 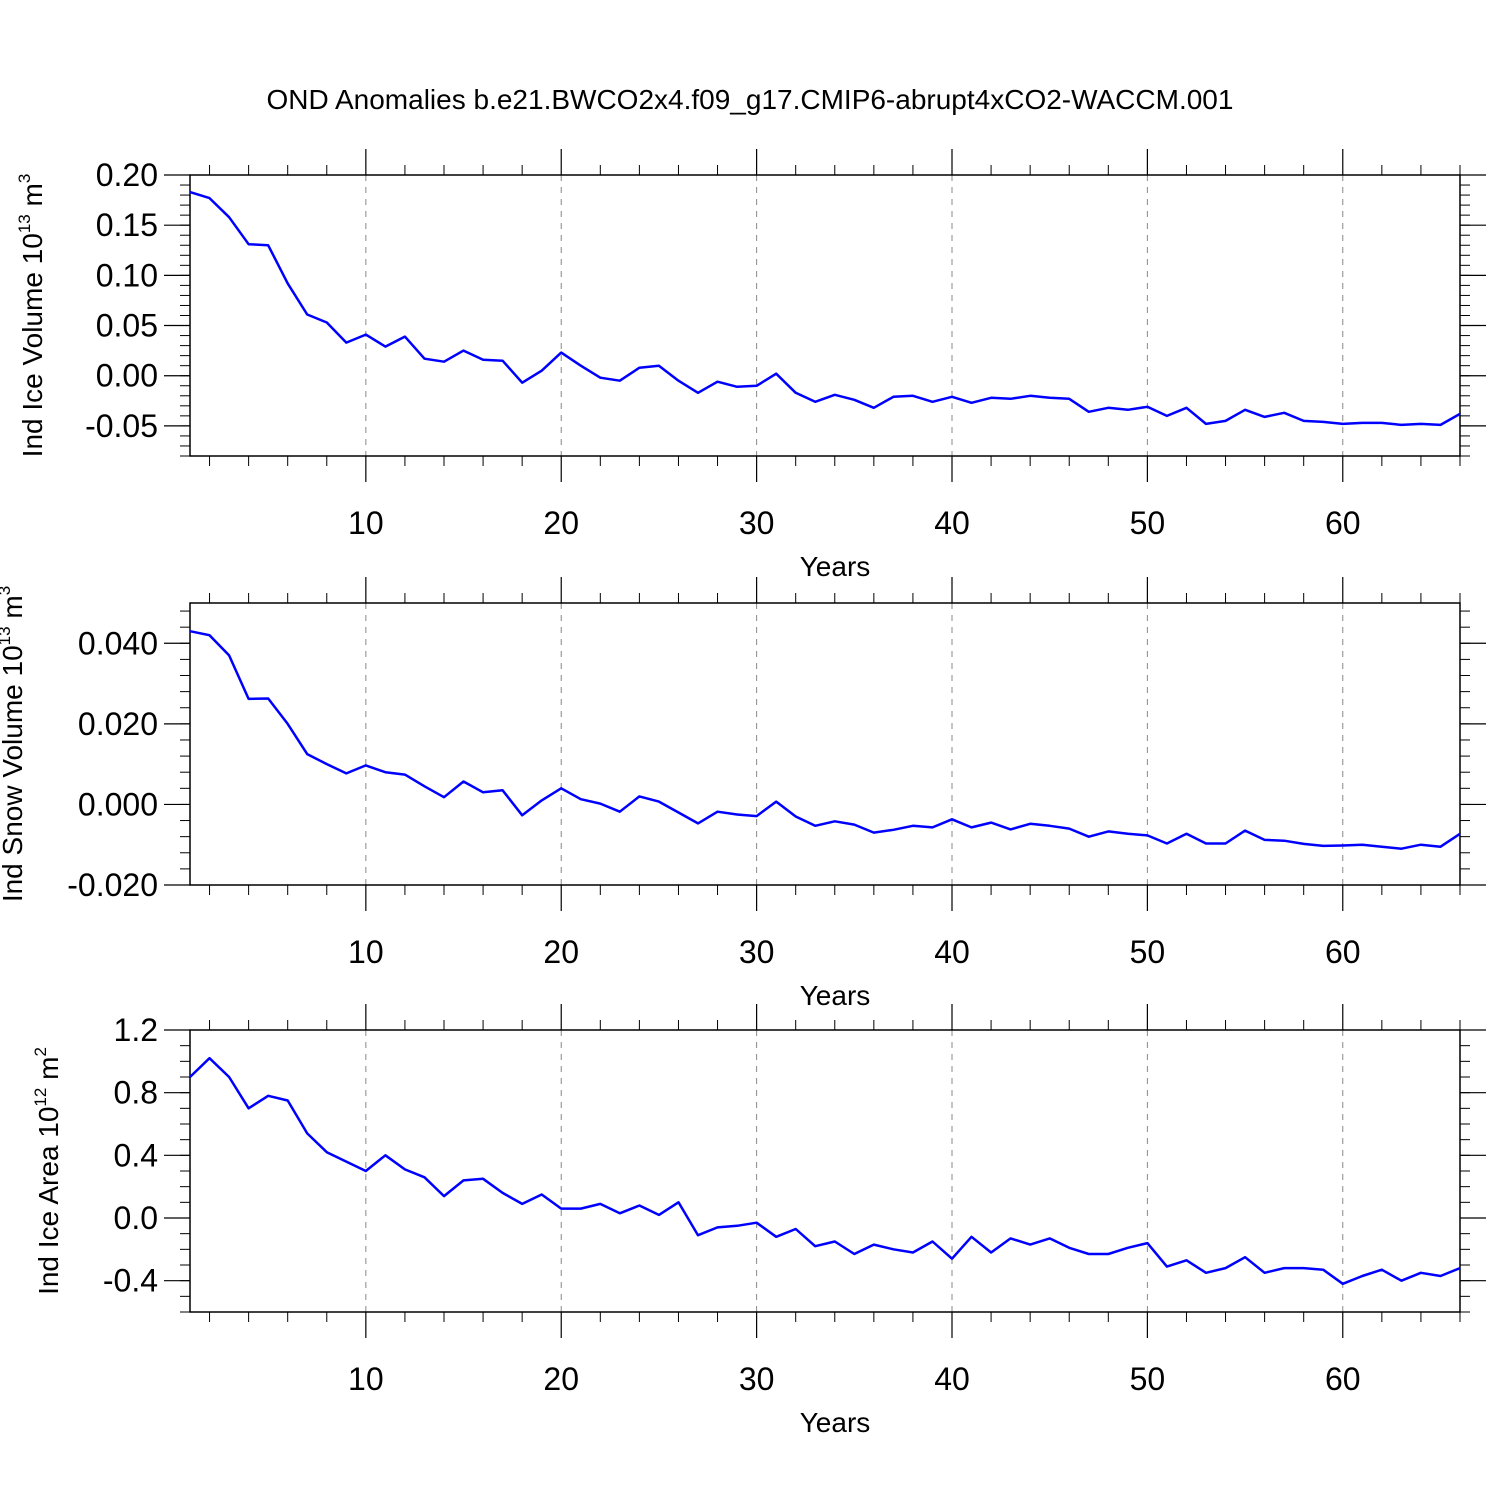 What do you see at coordinates (127, 275) in the screenshot?
I see `y-tick-label: 0.10` at bounding box center [127, 275].